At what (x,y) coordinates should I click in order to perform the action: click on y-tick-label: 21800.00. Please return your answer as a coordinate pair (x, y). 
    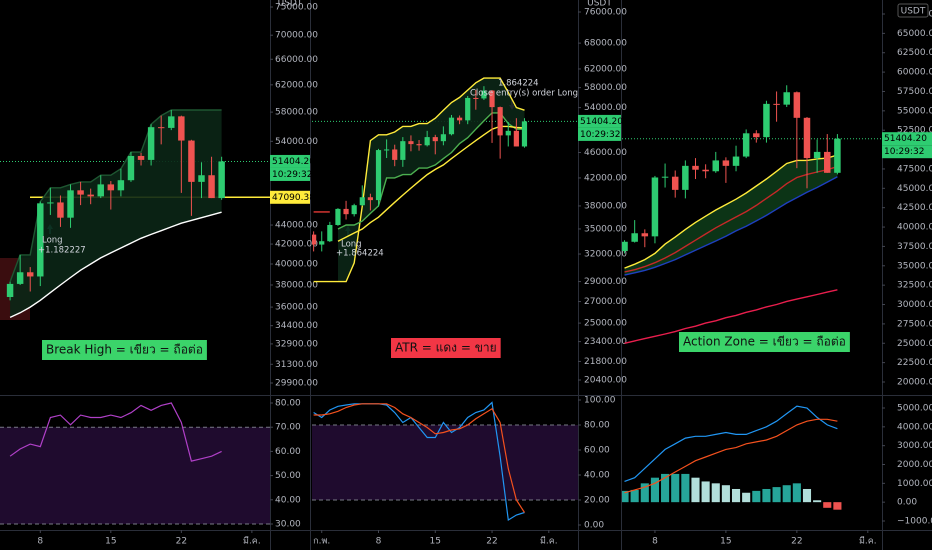
    Looking at the image, I should click on (605, 362).